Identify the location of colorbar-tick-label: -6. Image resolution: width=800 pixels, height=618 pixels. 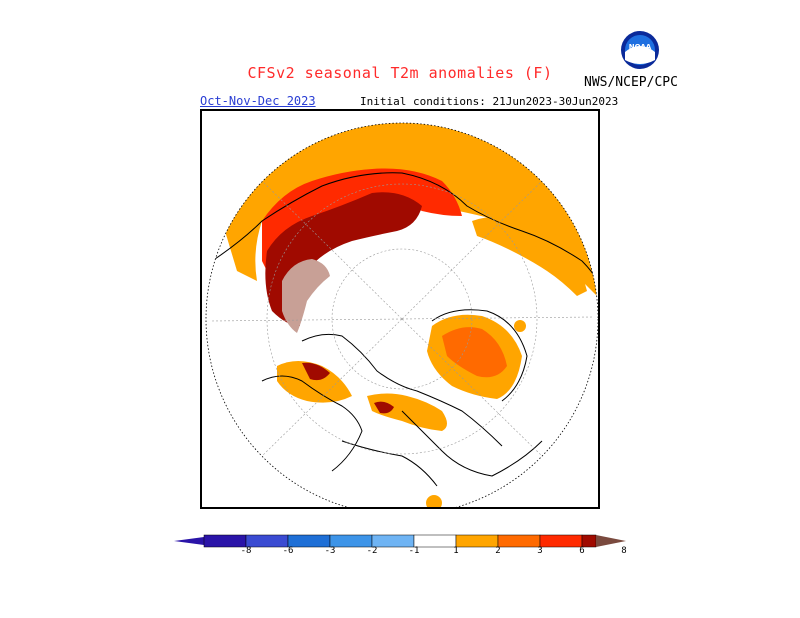
(288, 551).